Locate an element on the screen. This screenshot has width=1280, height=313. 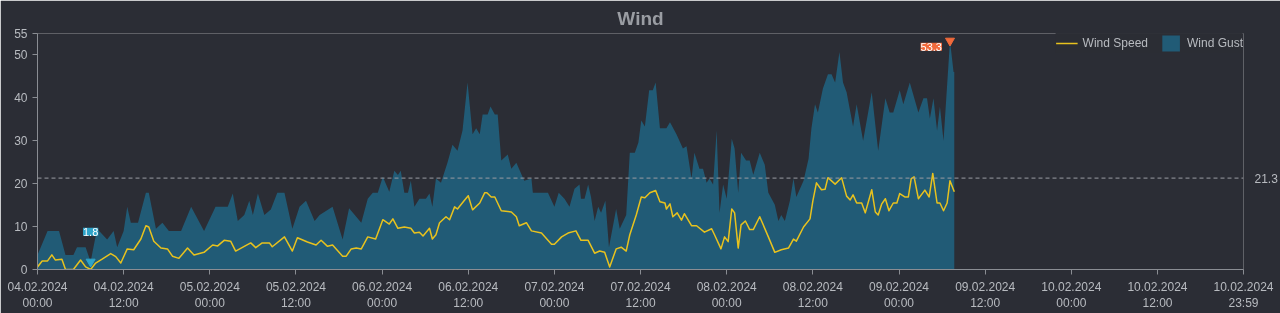
legend-label: Wind Speed is located at coordinates (1115, 43).